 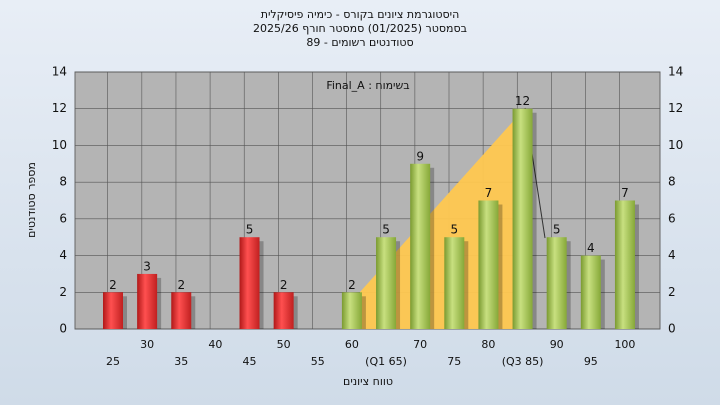 What do you see at coordinates (672, 218) in the screenshot?
I see `y2-tick-label: 6` at bounding box center [672, 218].